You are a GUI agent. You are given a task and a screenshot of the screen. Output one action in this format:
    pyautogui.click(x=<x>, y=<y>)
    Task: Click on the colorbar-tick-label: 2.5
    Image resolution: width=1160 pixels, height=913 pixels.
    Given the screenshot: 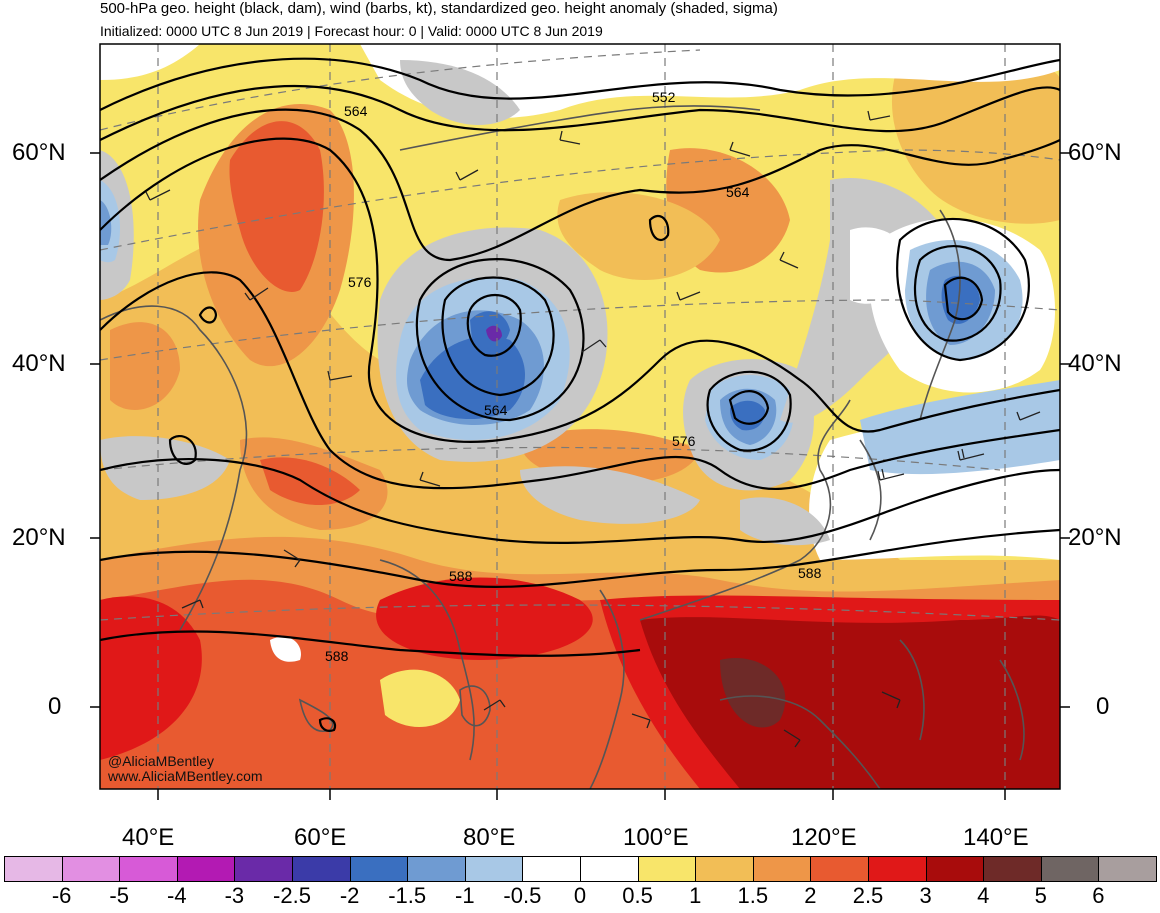 What is the action you would take?
    pyautogui.click(x=868, y=895)
    